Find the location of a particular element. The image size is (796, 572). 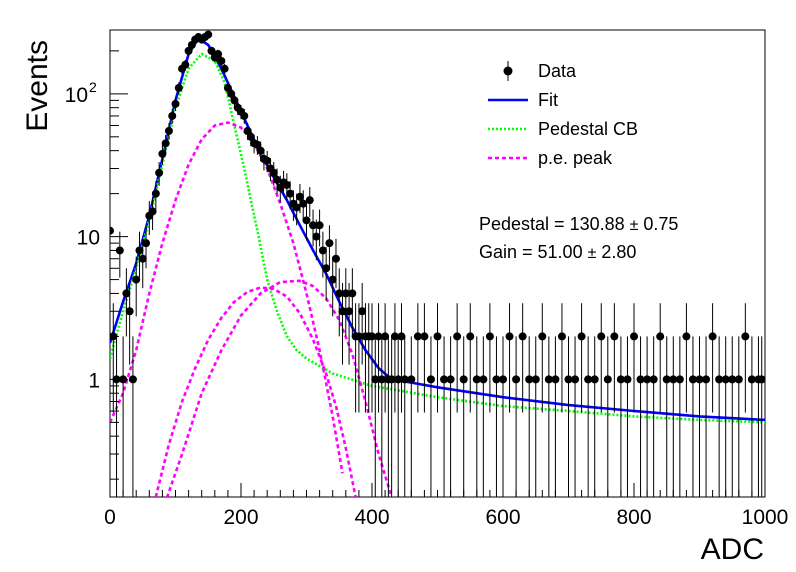

legend-data-marker-icon is located at coordinates (508, 71).